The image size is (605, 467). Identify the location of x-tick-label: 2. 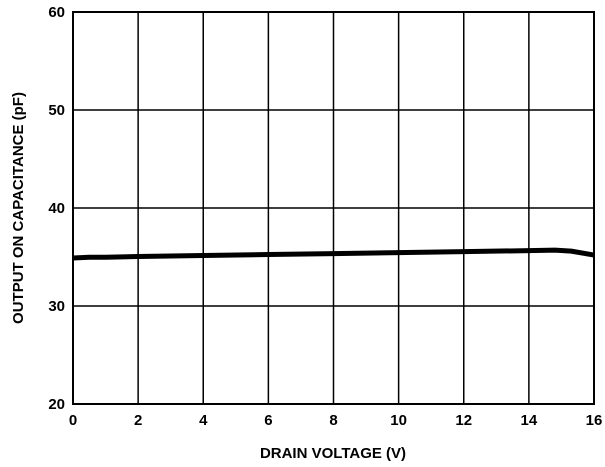
(138, 420).